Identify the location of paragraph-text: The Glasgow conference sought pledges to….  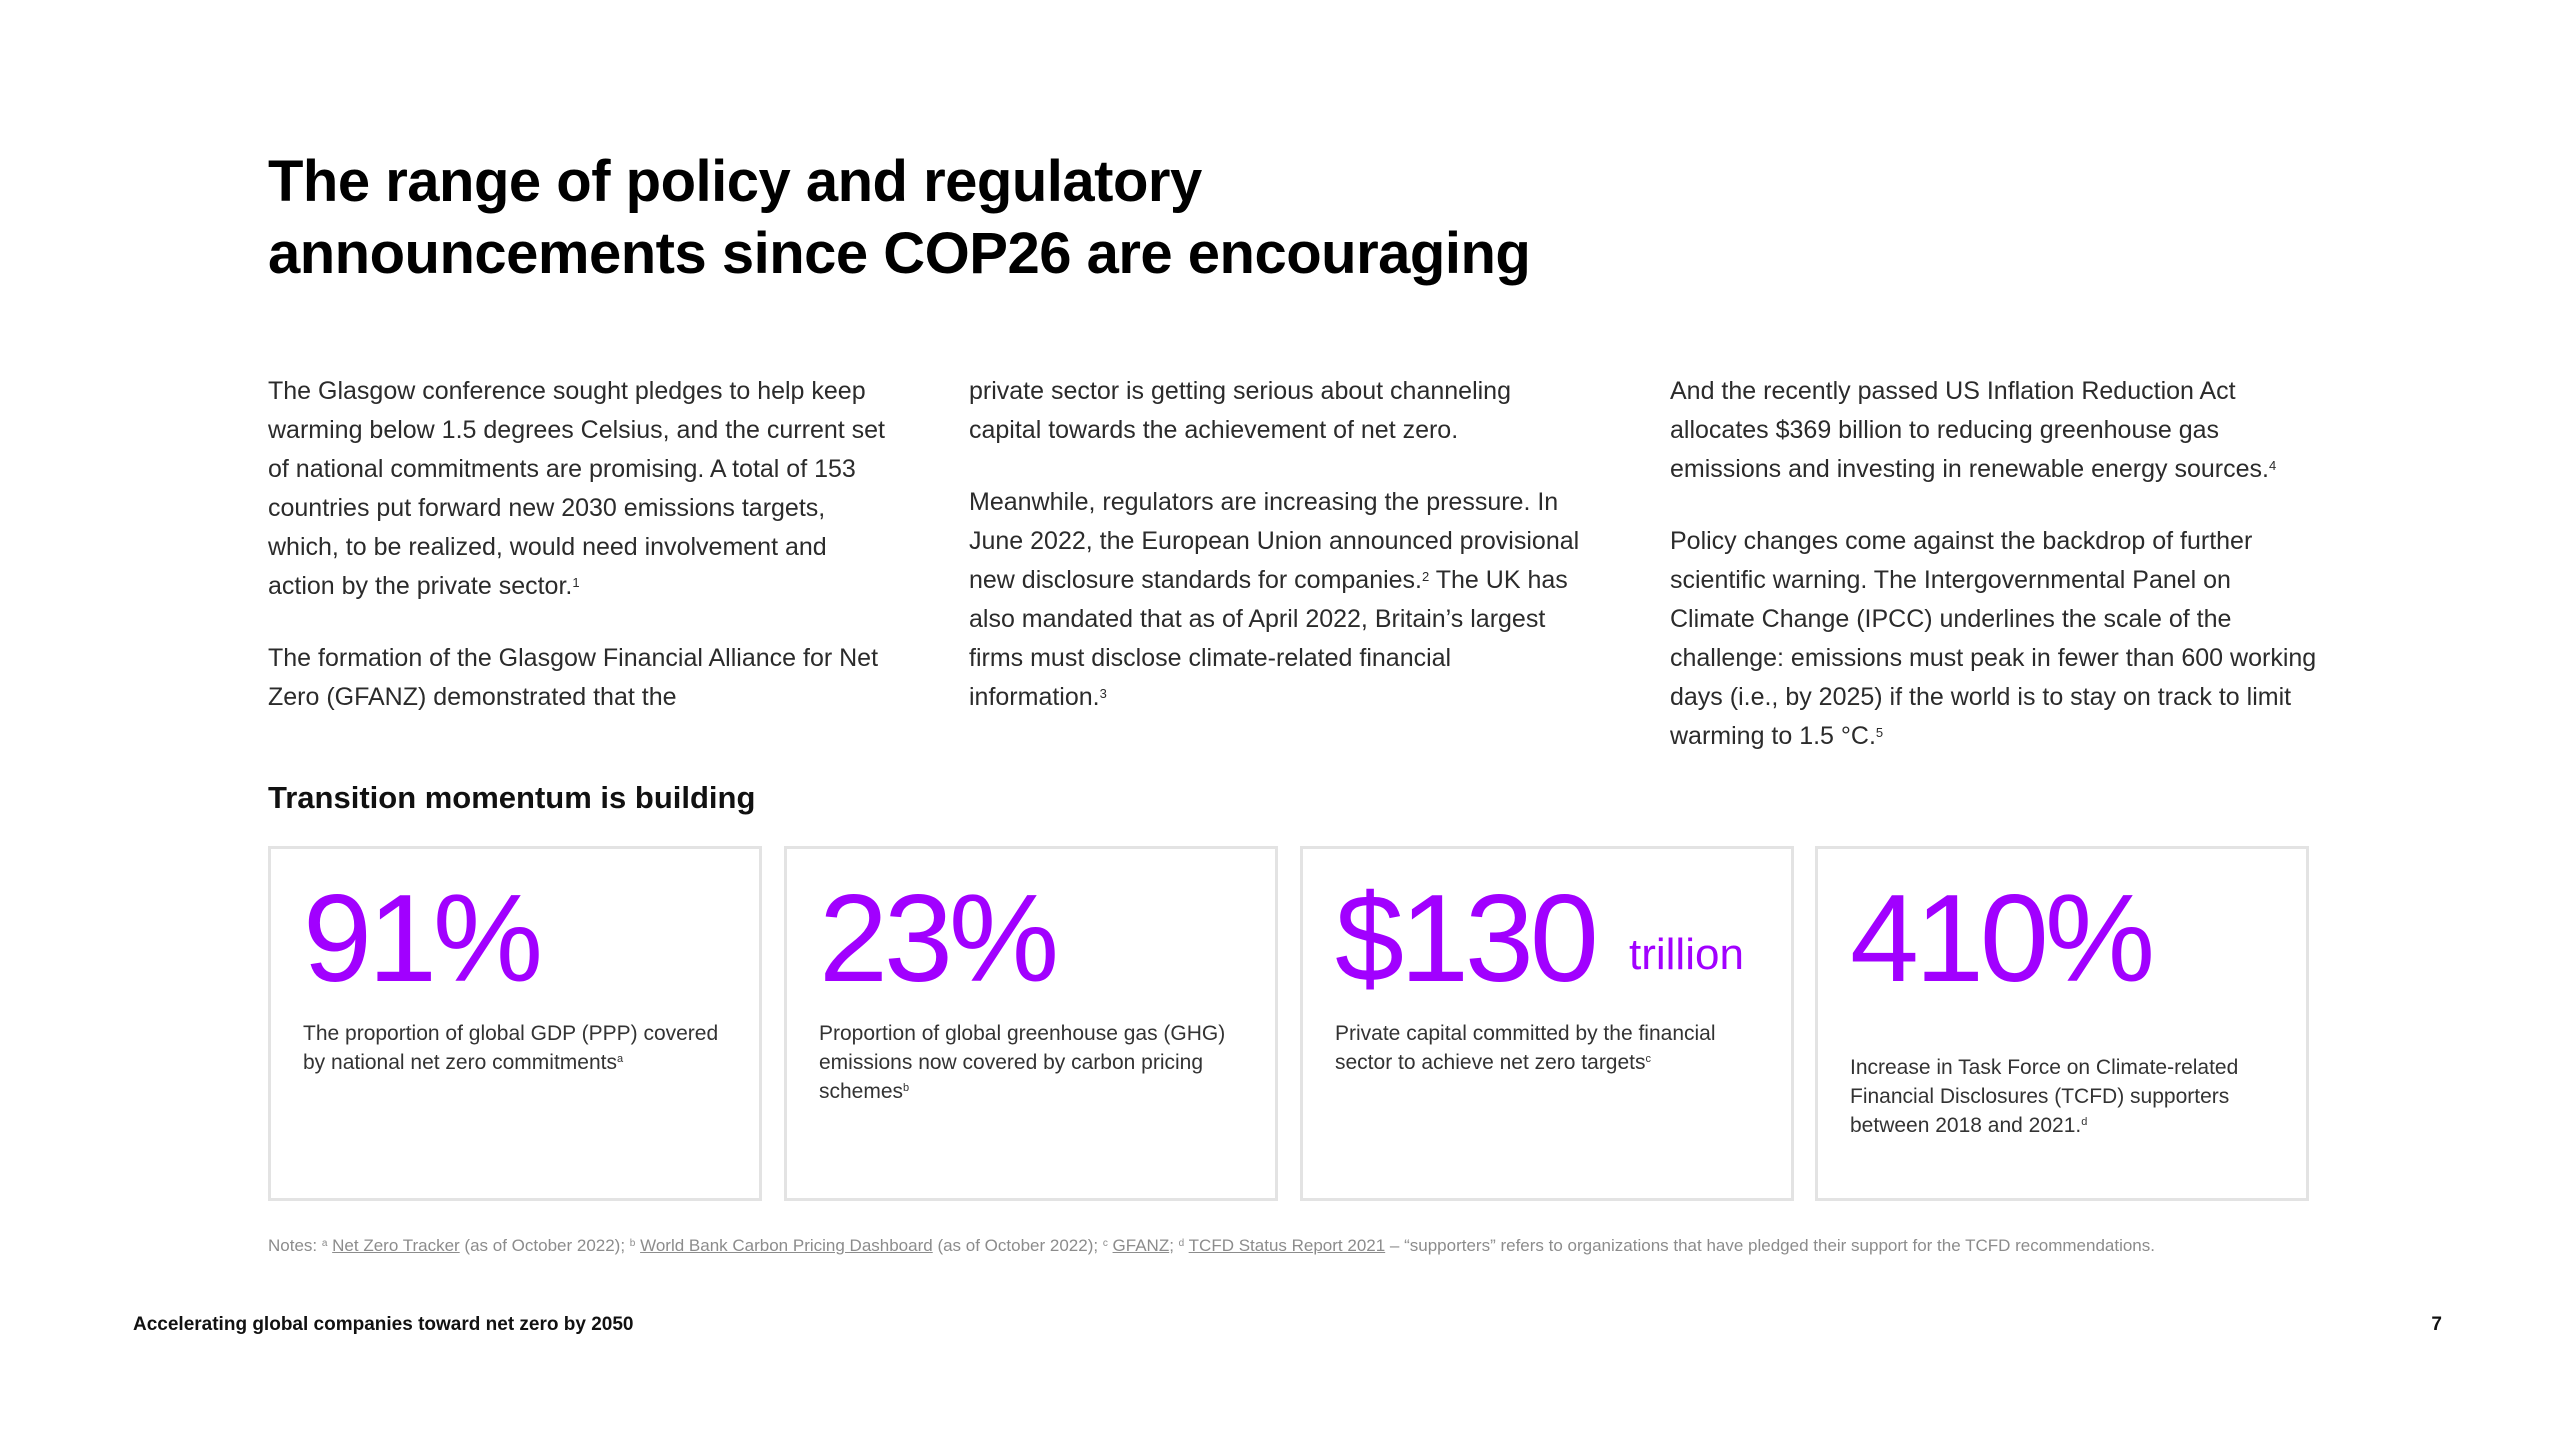
(576, 488).